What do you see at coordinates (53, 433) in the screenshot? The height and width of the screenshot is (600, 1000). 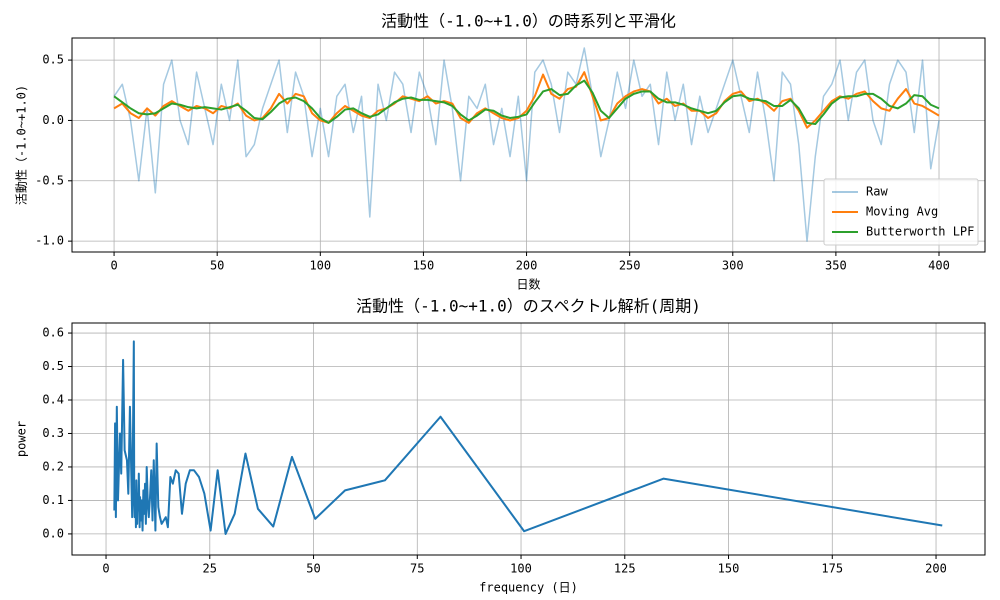 I see `y-tick-label: 0.3` at bounding box center [53, 433].